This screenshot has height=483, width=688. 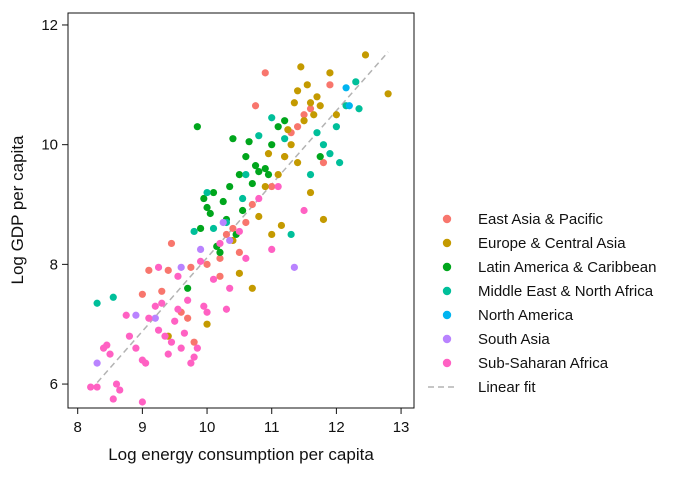 What do you see at coordinates (447, 315) in the screenshot?
I see `legend-marker-north-america` at bounding box center [447, 315].